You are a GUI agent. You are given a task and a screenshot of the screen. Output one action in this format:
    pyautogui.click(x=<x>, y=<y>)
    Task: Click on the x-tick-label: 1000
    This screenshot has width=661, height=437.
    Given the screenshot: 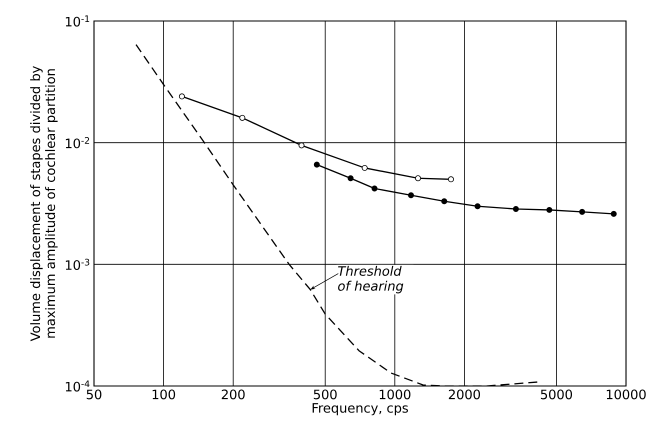 What is the action you would take?
    pyautogui.click(x=395, y=395)
    